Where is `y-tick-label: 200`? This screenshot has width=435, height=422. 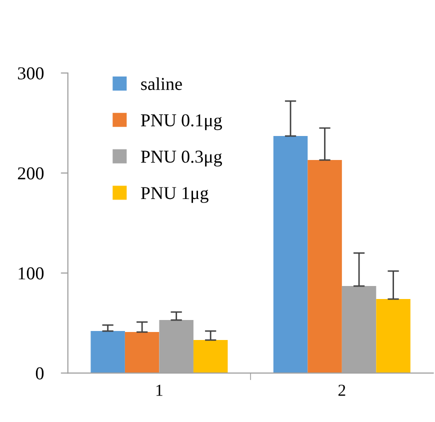 y-tick-label: 200 is located at coordinates (31, 173).